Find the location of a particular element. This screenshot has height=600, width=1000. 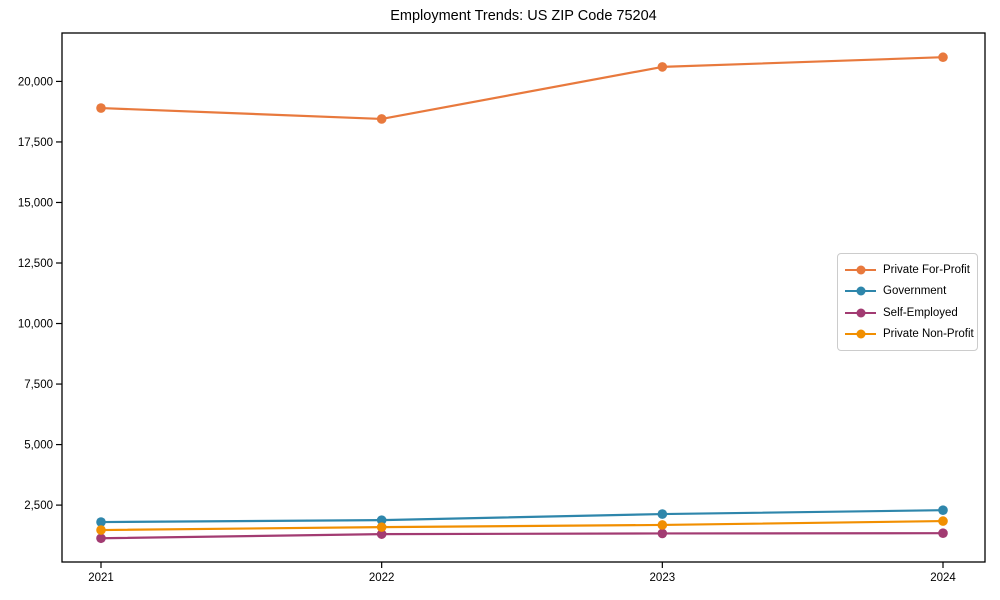

y-tick-label: 17,500 is located at coordinates (35, 143).